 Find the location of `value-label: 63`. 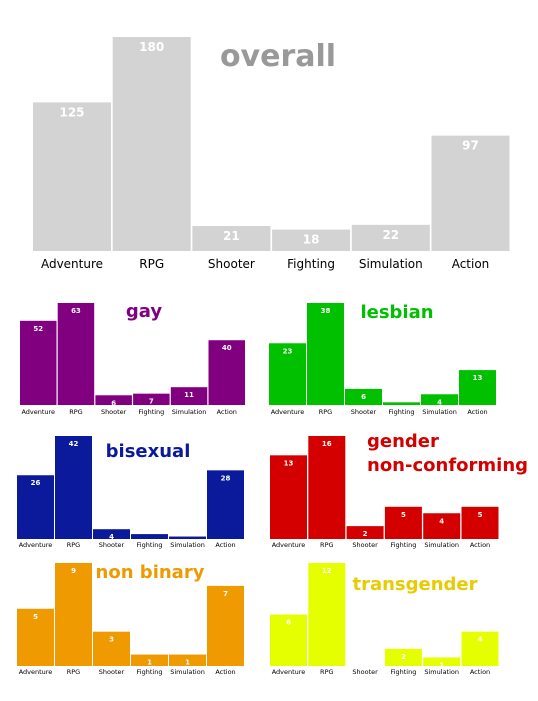

value-label: 63 is located at coordinates (76, 311).